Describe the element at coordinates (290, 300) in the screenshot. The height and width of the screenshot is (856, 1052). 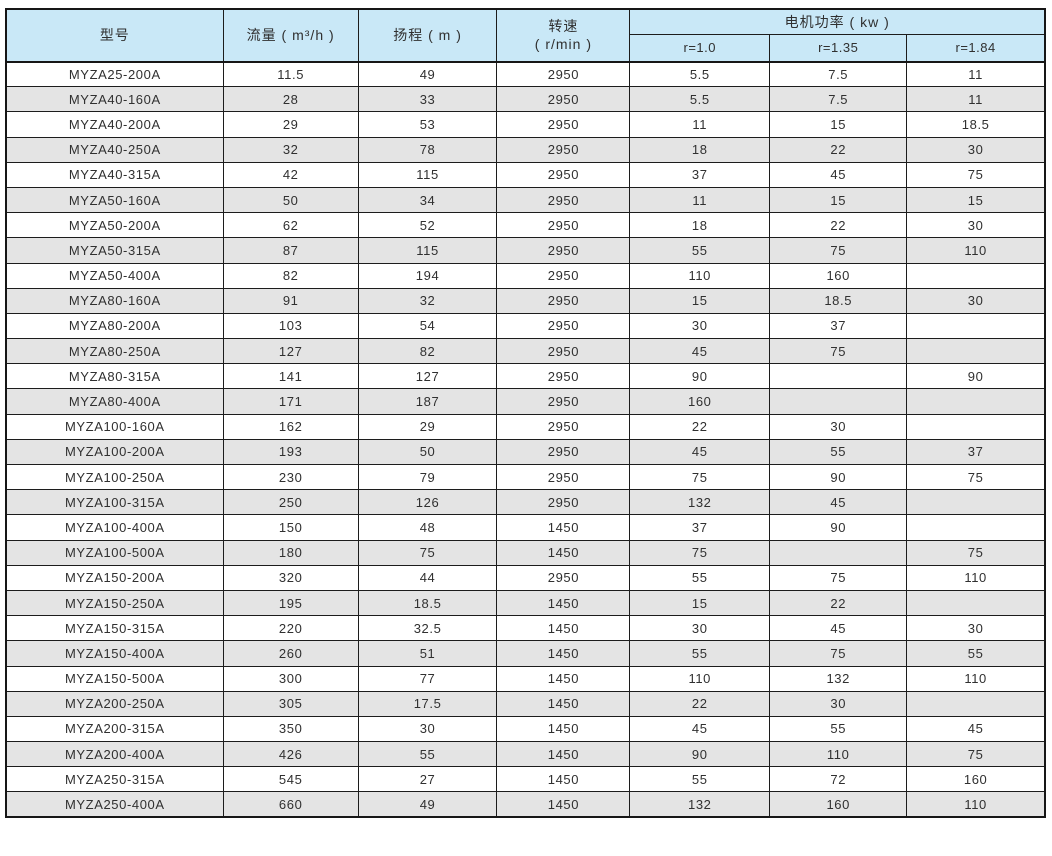
I see `flow-cell: 91` at that location.